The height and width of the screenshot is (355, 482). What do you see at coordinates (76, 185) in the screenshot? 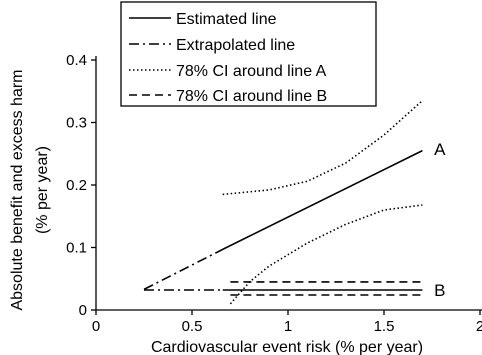
I see `y-tick-label: 0.2` at bounding box center [76, 185].